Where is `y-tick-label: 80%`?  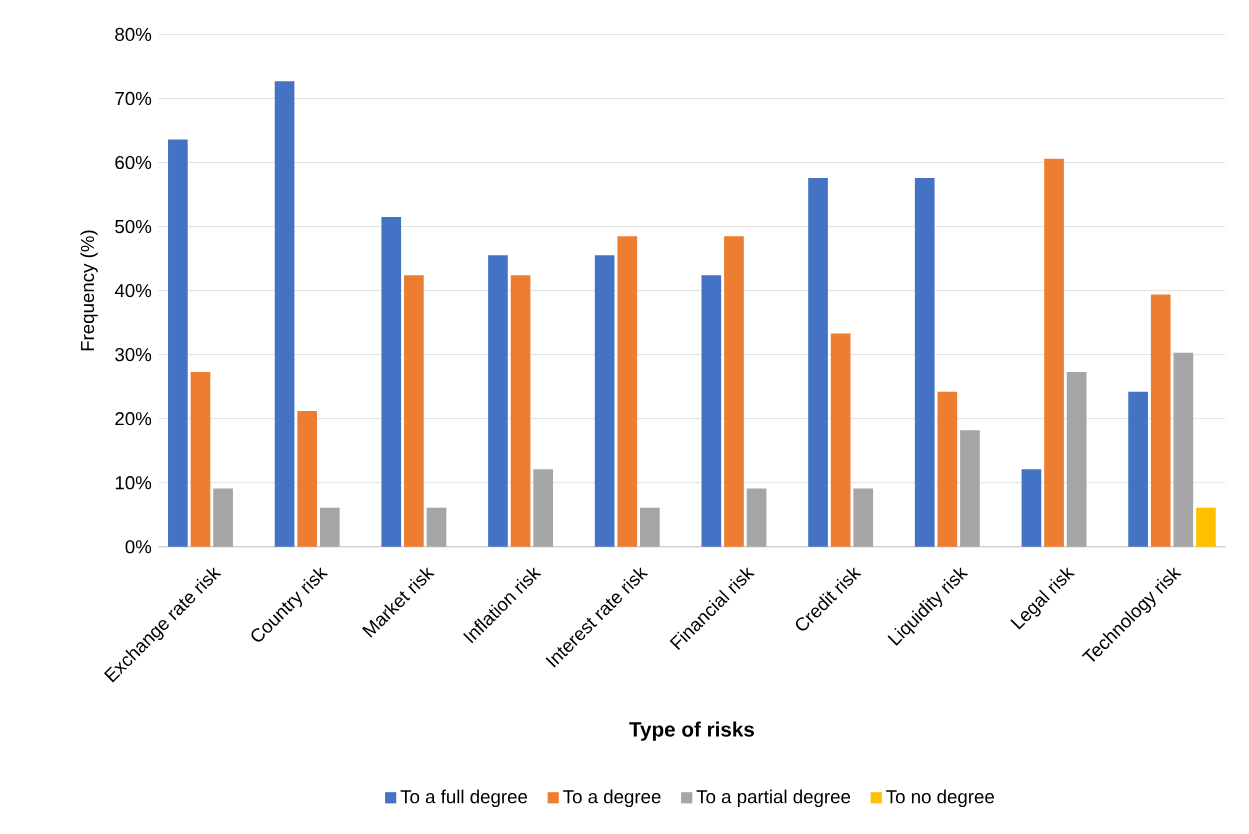
y-tick-label: 80% is located at coordinates (133, 34).